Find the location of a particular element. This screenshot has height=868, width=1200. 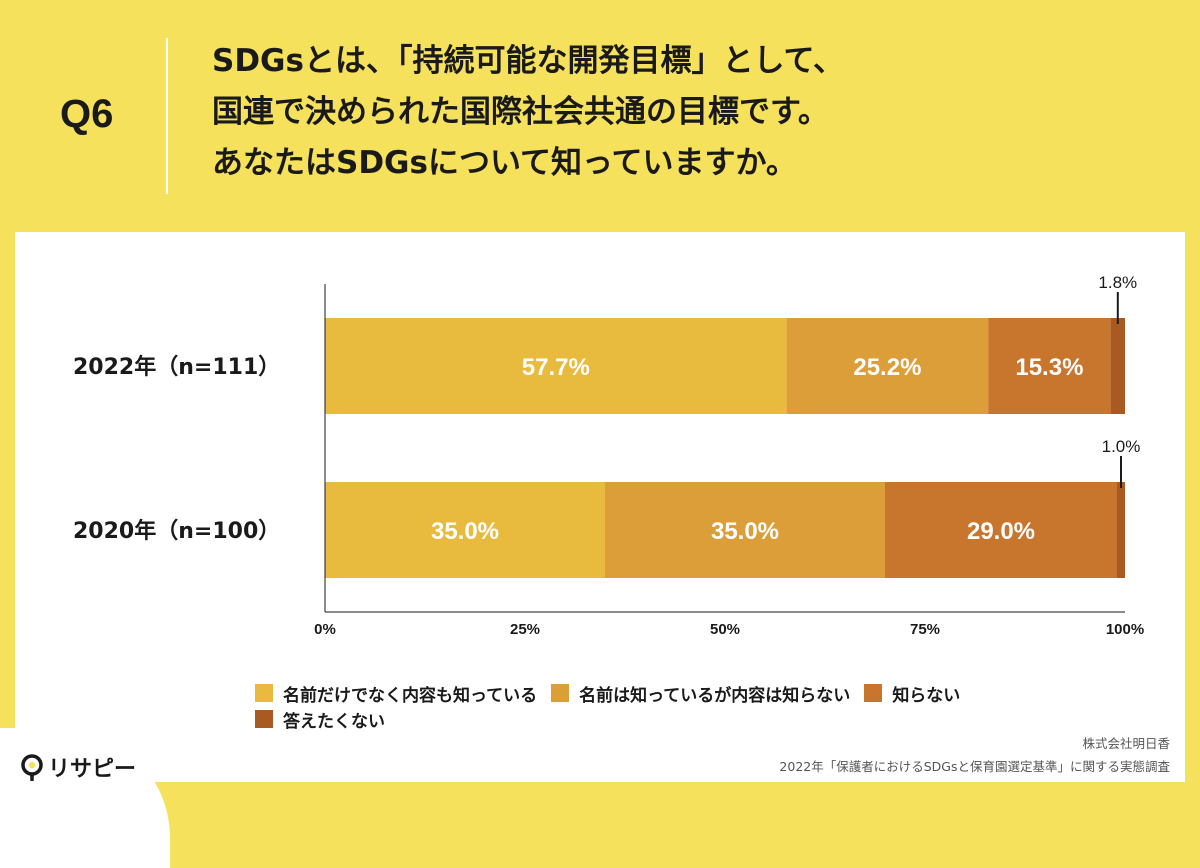

data-label: 29.0% is located at coordinates (1001, 531).